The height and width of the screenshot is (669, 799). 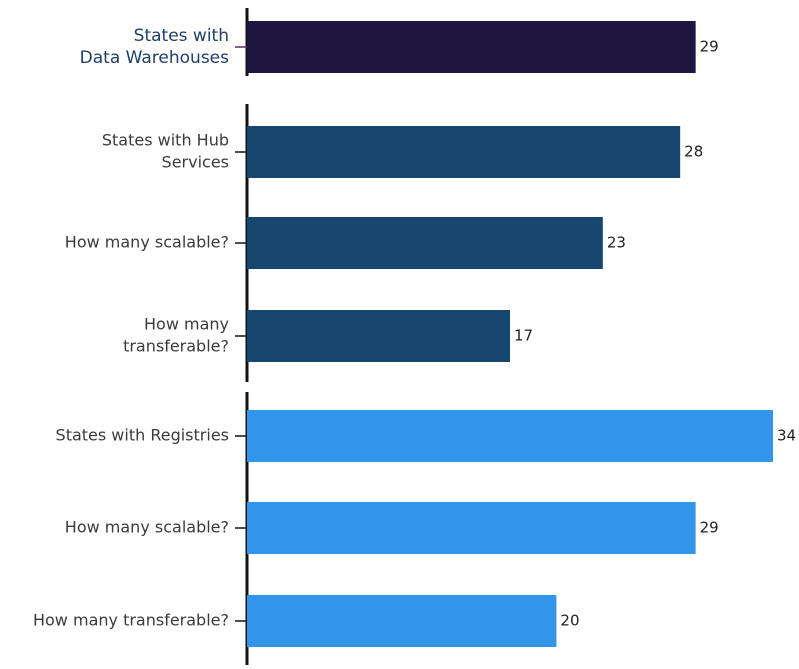 I want to click on value-label-2-1: 29, so click(x=709, y=528).